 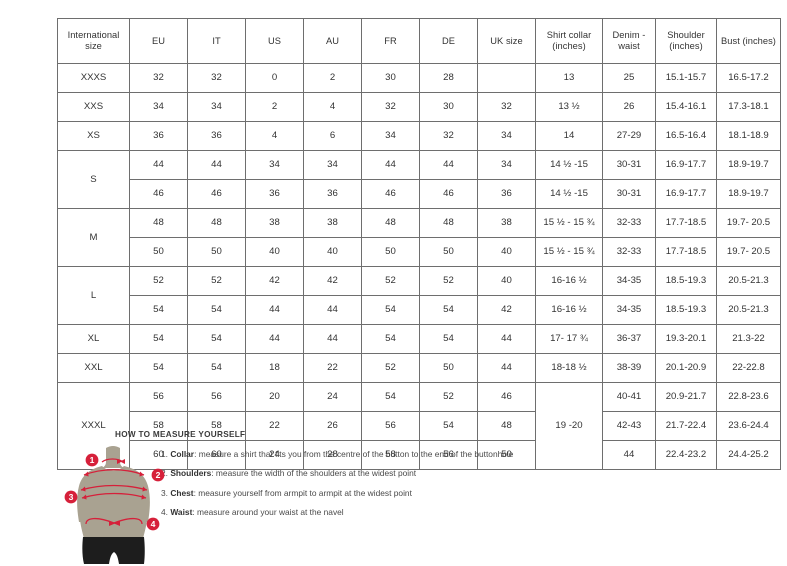 I want to click on cell-denim: 25, so click(x=629, y=78).